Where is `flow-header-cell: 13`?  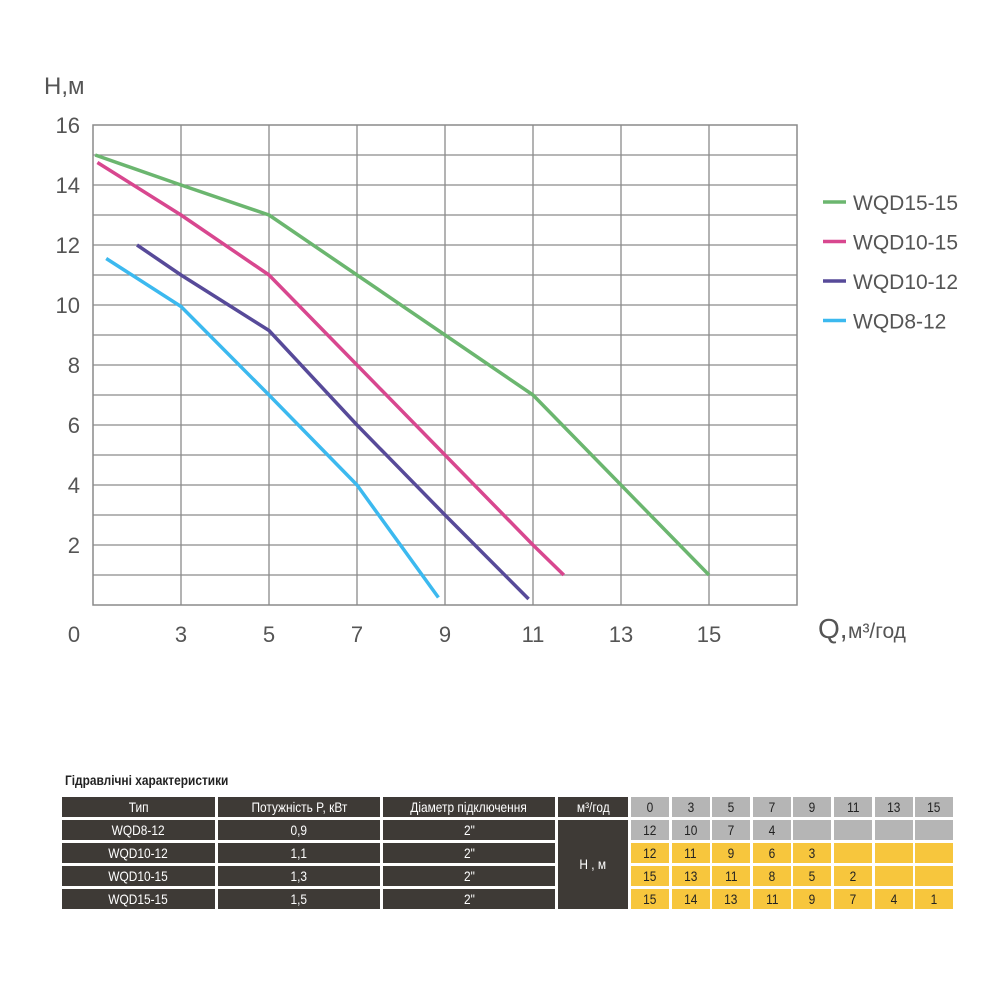 flow-header-cell: 13 is located at coordinates (893, 807).